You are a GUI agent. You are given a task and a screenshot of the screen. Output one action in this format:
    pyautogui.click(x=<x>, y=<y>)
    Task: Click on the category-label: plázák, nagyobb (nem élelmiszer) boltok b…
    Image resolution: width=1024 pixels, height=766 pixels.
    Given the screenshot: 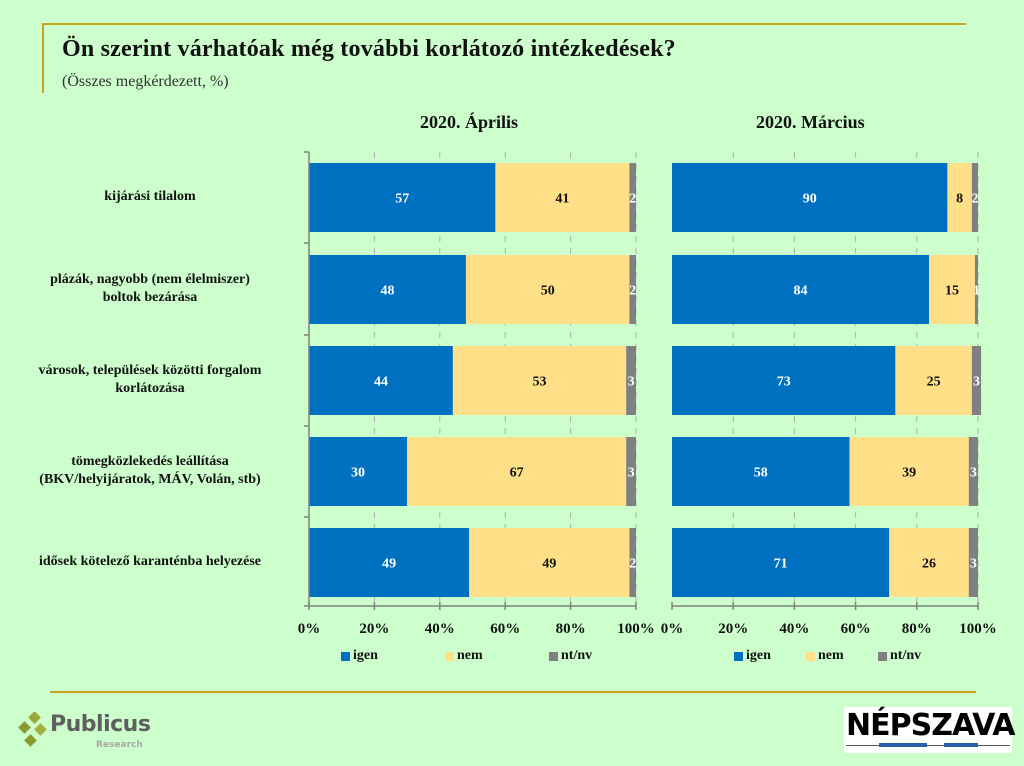 What is the action you would take?
    pyautogui.click(x=150, y=289)
    